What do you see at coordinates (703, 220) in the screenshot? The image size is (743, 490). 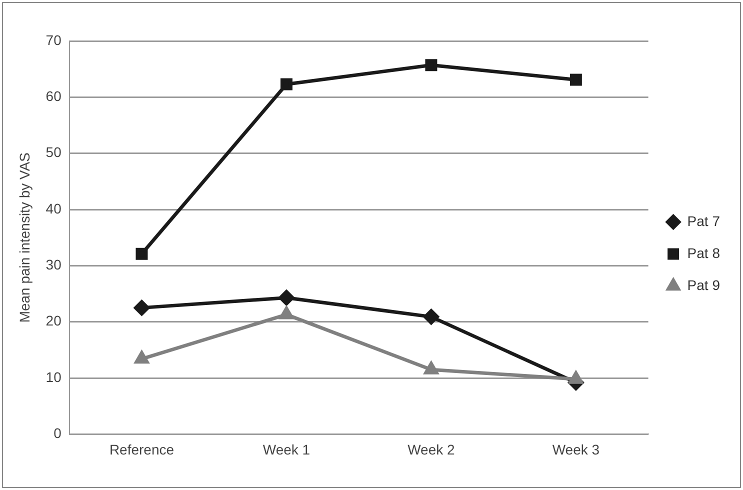 I see `legend-label: Pat 7` at bounding box center [703, 220].